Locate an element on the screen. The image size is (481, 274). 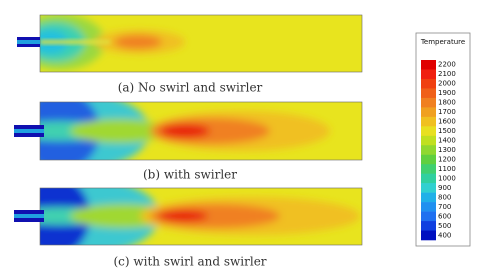
colorbar-label: 700 is located at coordinates (444, 207).